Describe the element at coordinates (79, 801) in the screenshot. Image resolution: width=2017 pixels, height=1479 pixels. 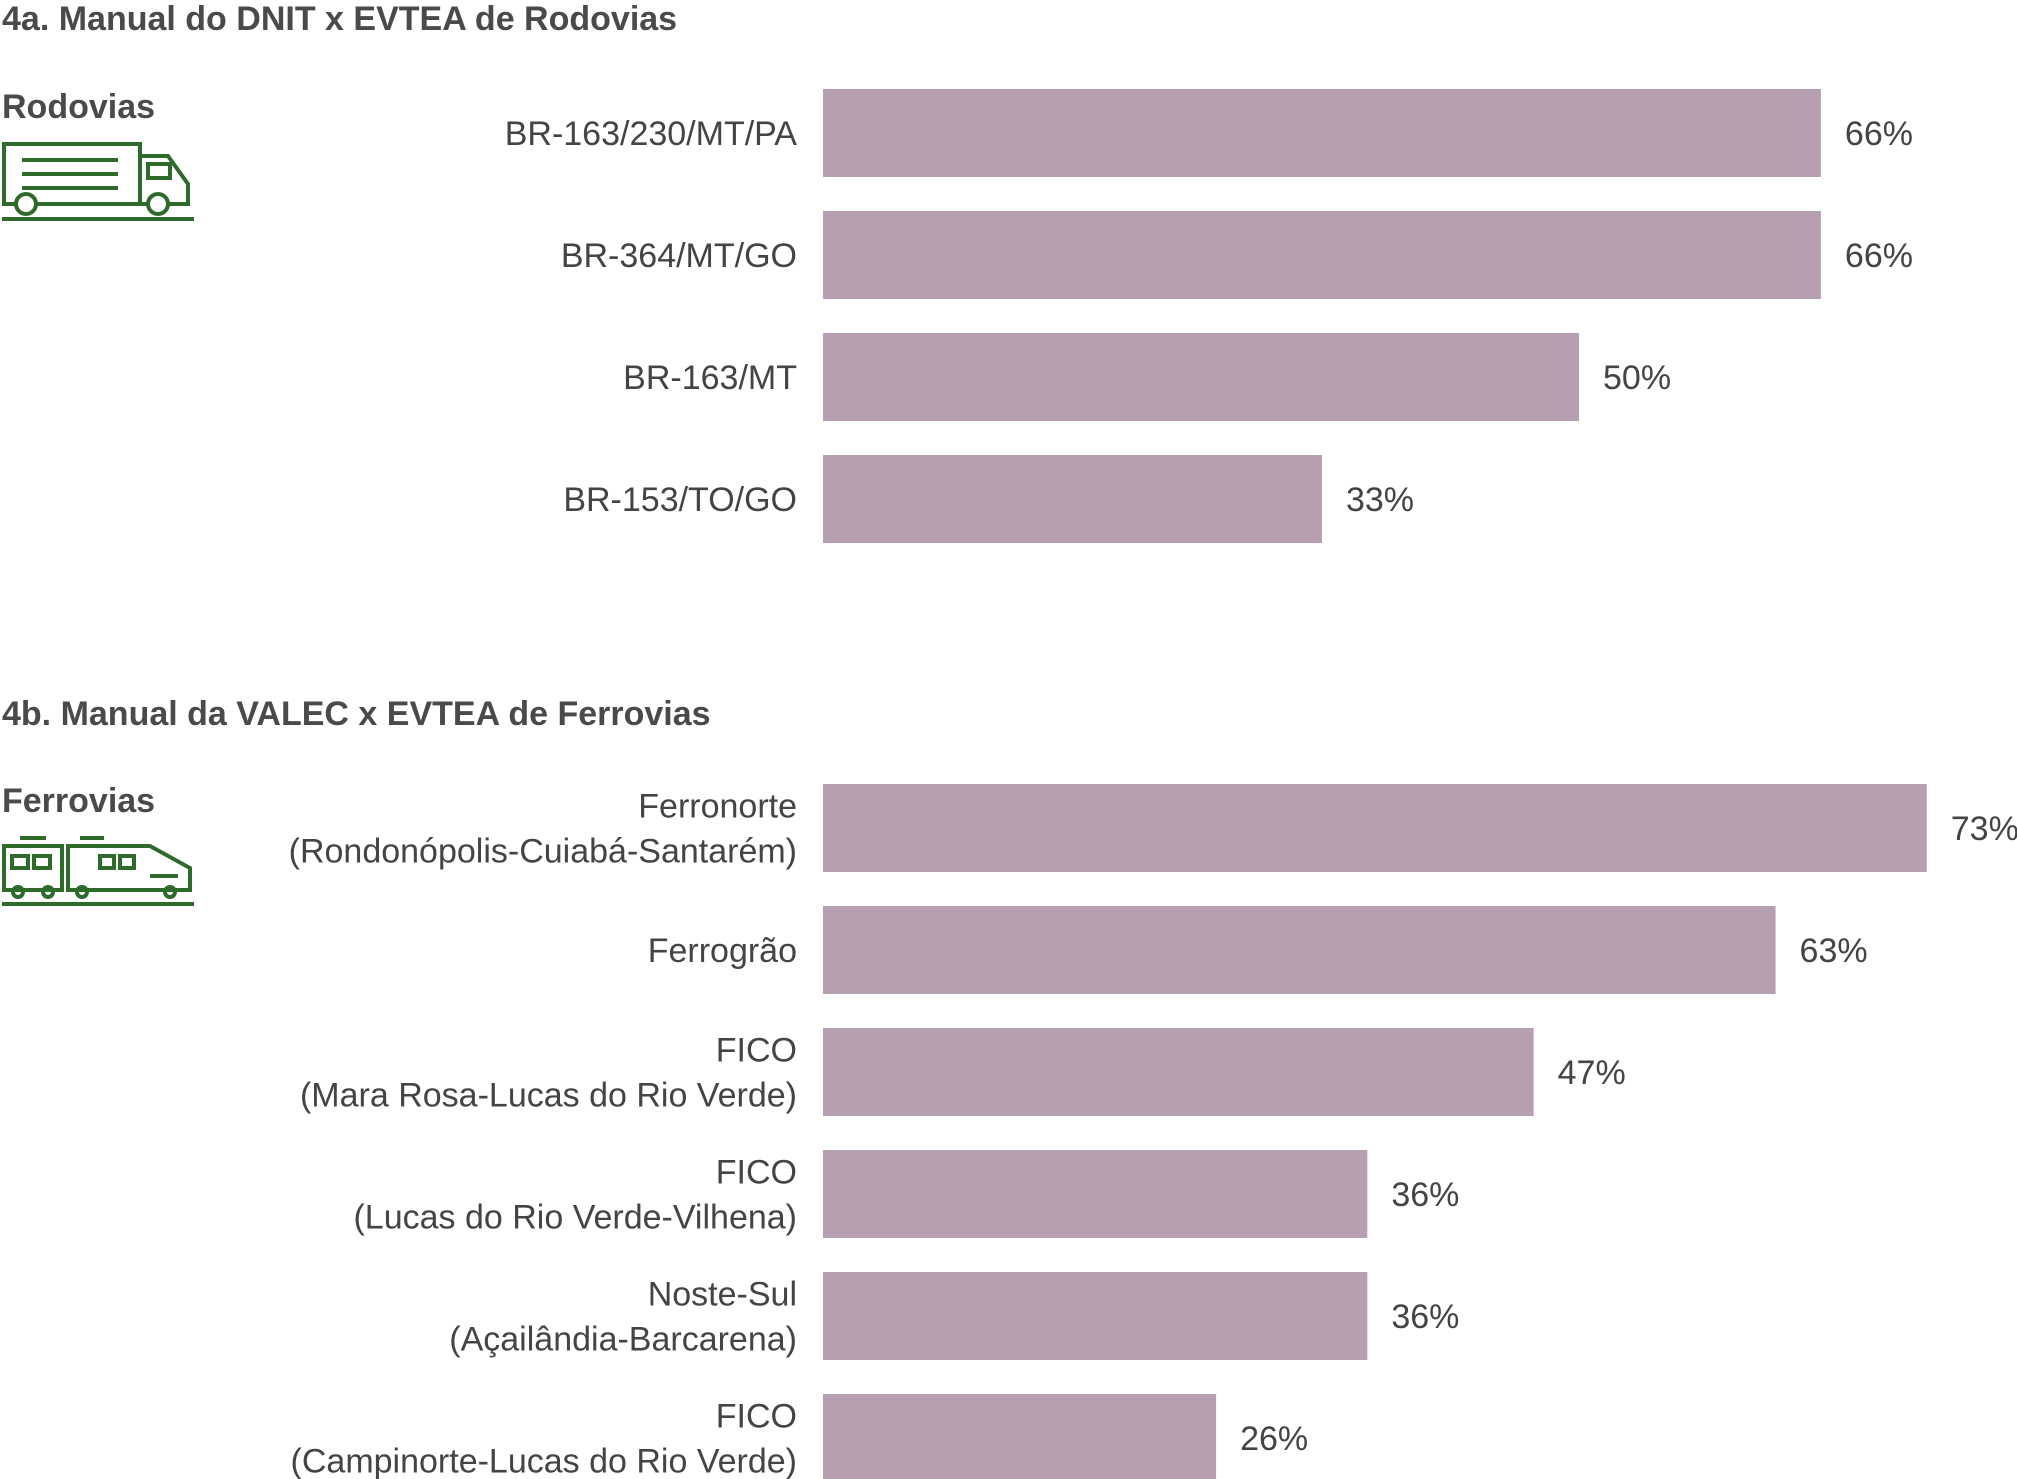
I see `group-label-ferrovias: Ferrovias` at that location.